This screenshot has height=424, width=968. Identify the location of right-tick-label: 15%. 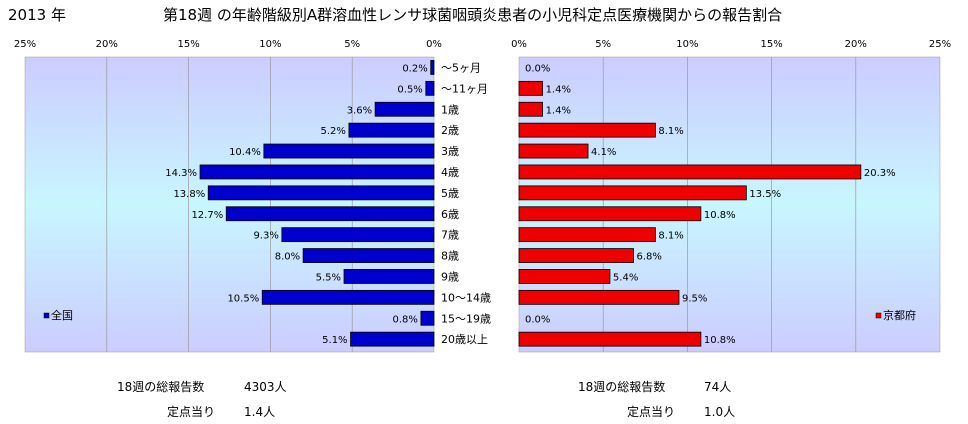
(771, 44).